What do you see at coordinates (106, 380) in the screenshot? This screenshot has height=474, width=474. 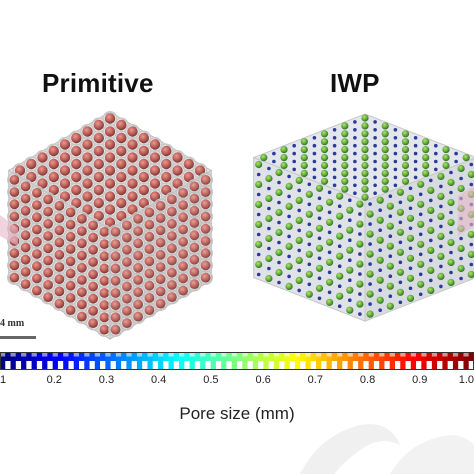 I see `colorbar-tick-label: 0.3` at bounding box center [106, 380].